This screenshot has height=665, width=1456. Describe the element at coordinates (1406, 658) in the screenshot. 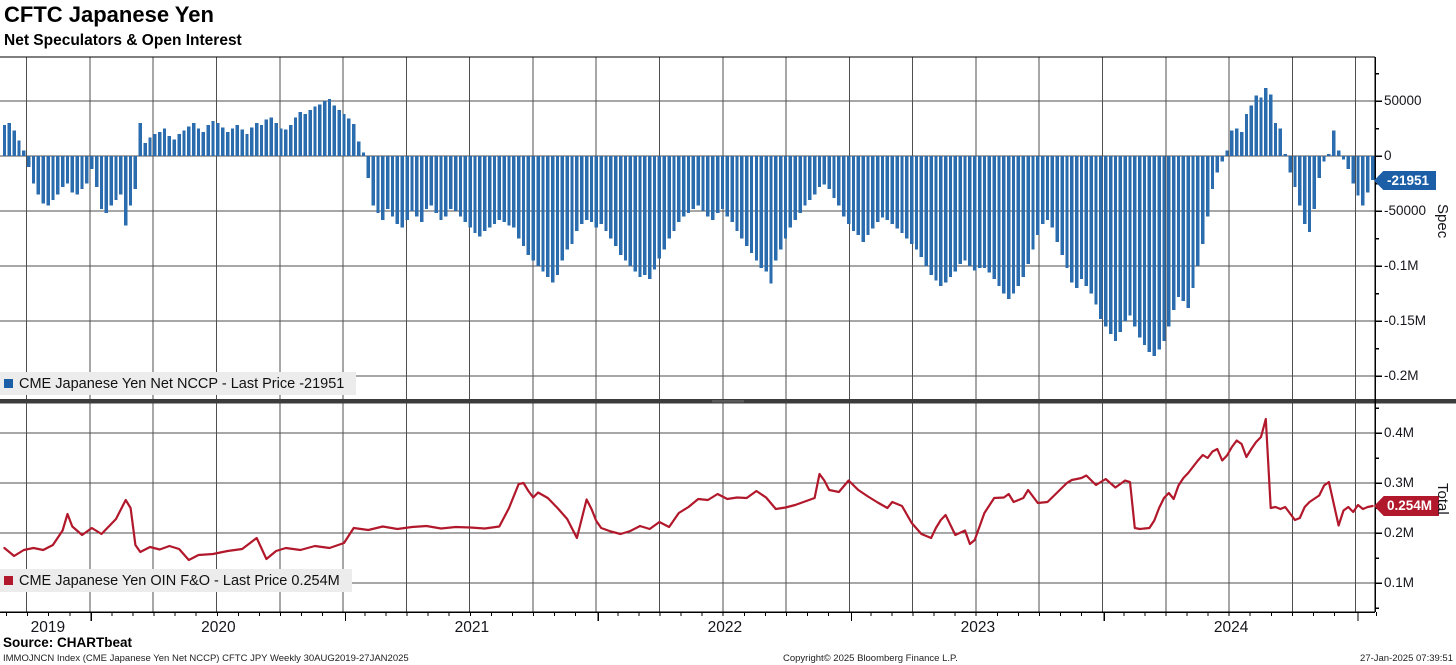

I see `timestamp: 27-Jan-2025 07:39:51` at that location.